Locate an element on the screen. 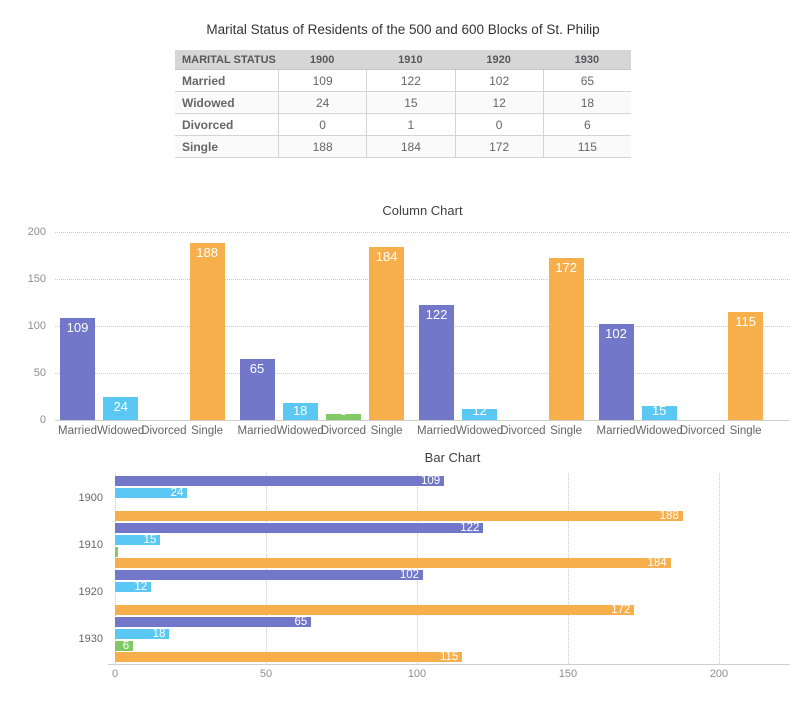 This screenshot has height=704, width=804. bar-married-1910: 122 is located at coordinates (299, 528).